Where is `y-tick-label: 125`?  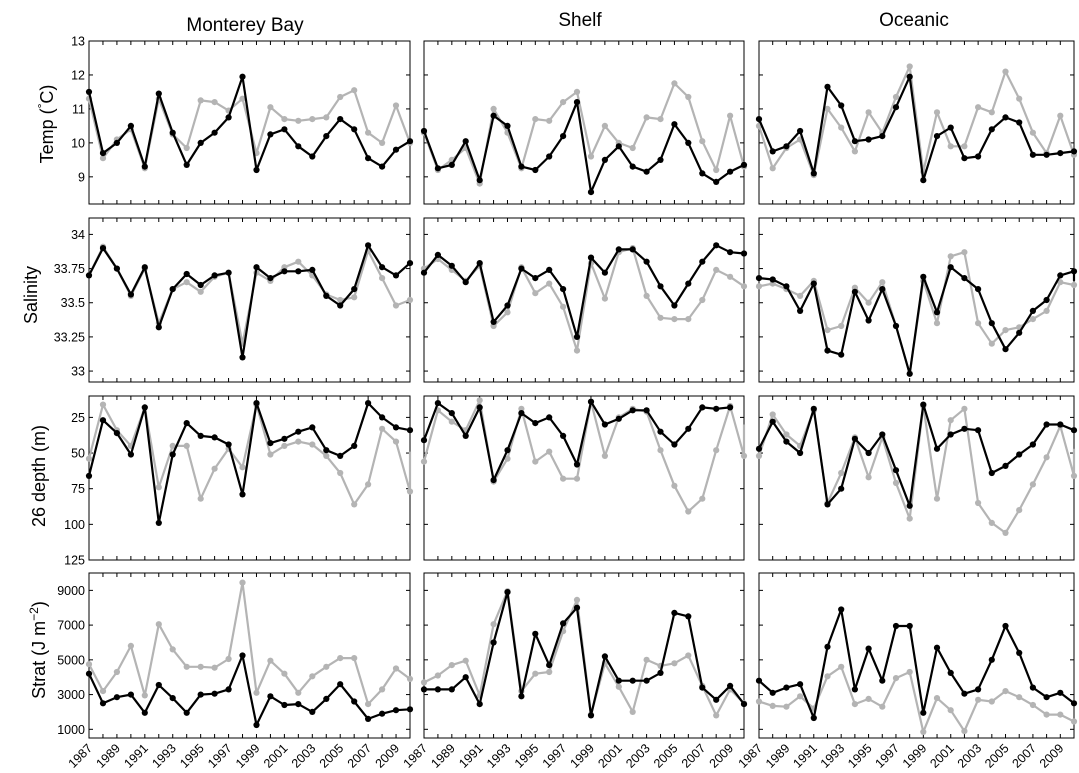
y-tick-label: 125 is located at coordinates (74, 561).